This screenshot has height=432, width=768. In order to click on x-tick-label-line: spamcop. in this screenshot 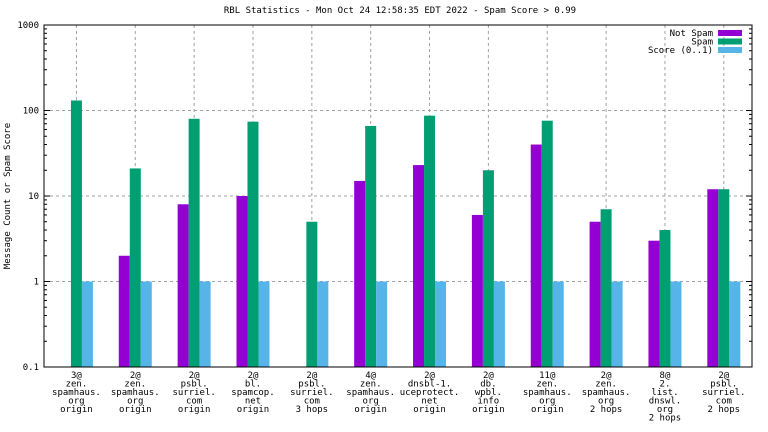, I will do `click(252, 393)`.